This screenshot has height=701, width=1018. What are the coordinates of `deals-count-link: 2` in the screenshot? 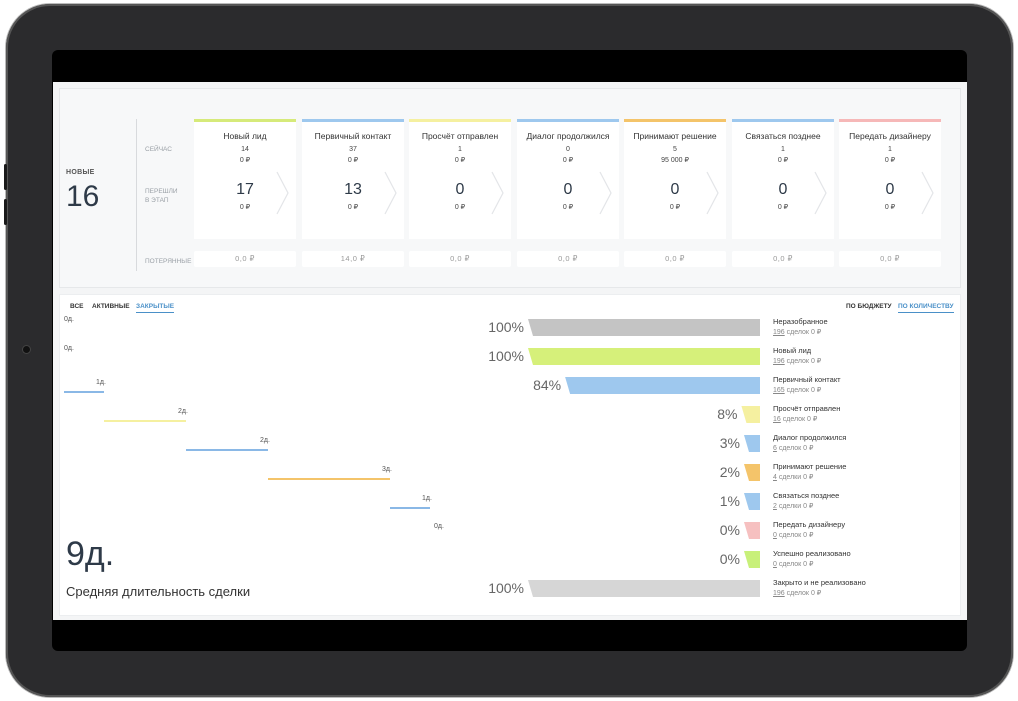 It's located at (775, 506).